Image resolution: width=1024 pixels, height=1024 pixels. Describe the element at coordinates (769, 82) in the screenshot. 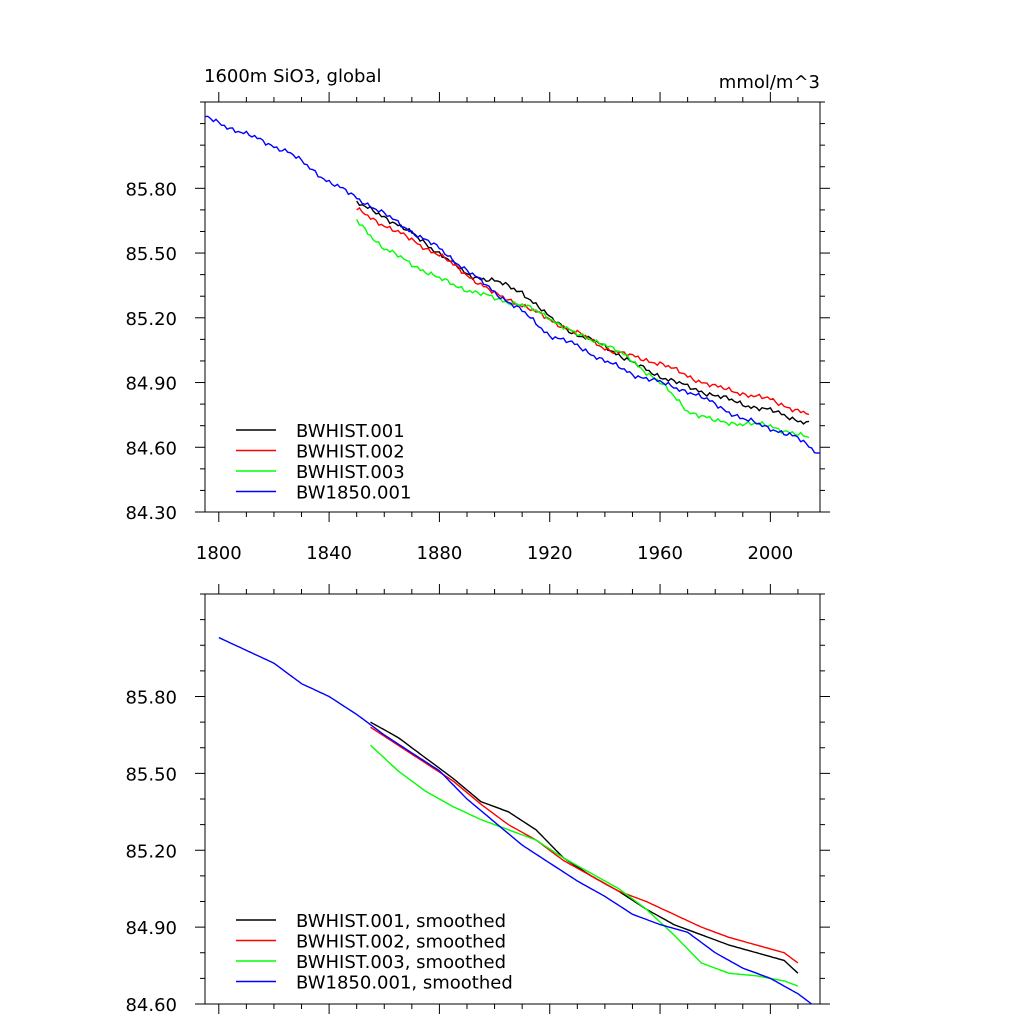

I see `units-label: mmol/m^3` at that location.